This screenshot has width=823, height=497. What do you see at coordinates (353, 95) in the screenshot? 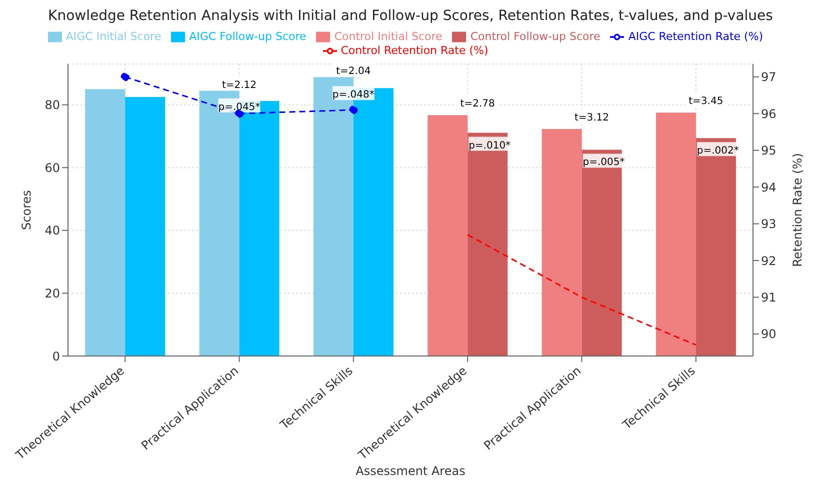
I see `annotation: p=.048*` at bounding box center [353, 95].